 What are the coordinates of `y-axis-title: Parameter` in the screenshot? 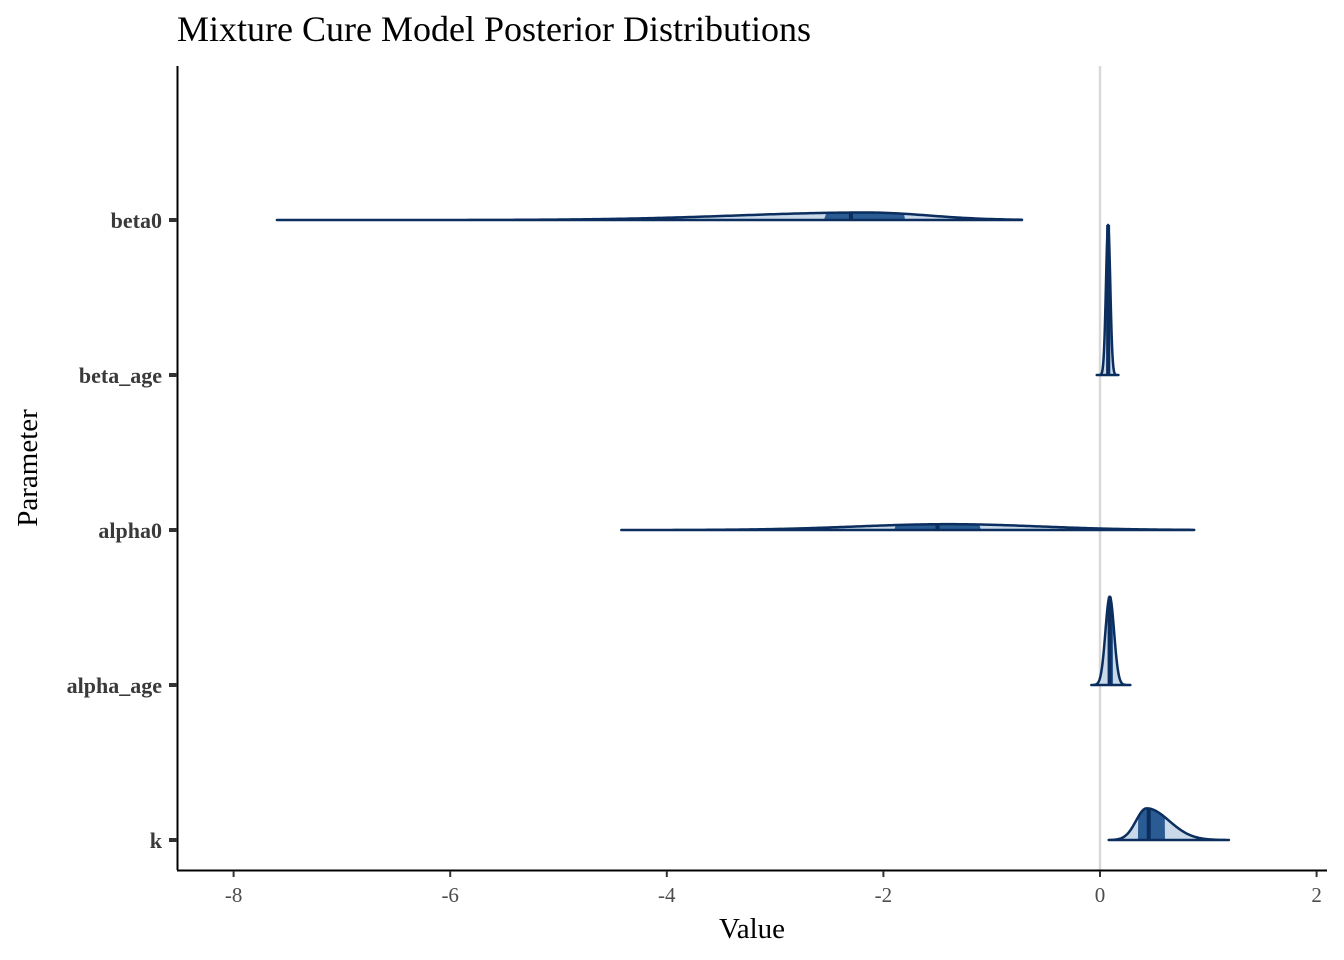 It's located at (28, 468).